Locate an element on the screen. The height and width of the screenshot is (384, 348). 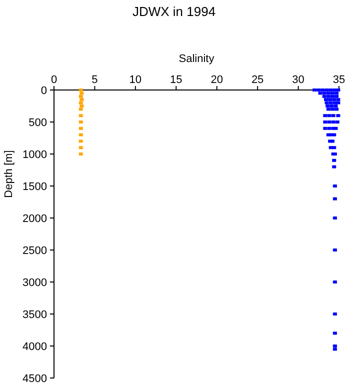
y-tick-label: 1000 is located at coordinates (34, 155).